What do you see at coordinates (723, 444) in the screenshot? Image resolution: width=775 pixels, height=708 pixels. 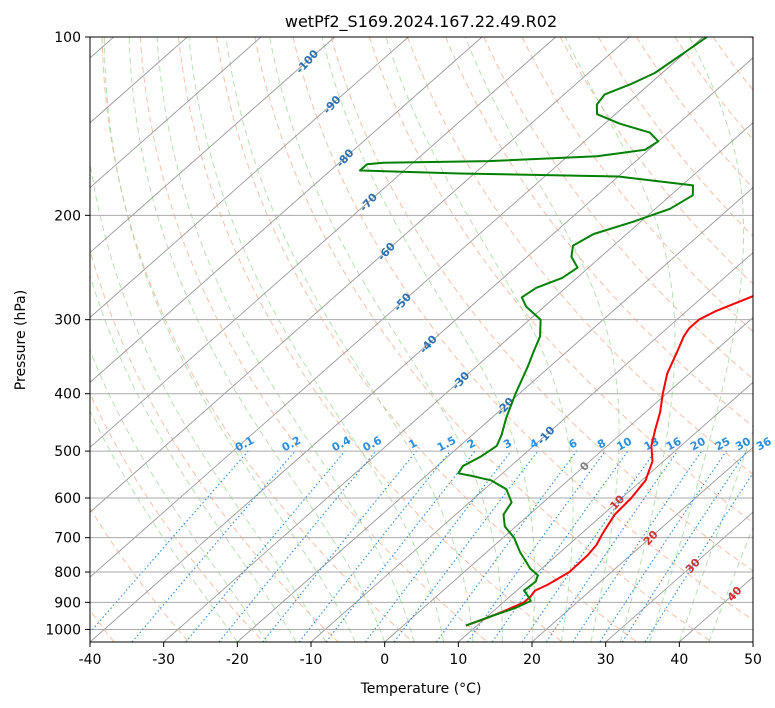 I see `mixing-ratio-label: 25` at bounding box center [723, 444].